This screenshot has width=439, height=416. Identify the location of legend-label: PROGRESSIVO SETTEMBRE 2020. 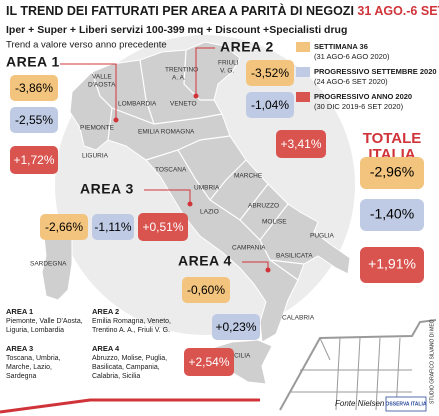
(375, 71).